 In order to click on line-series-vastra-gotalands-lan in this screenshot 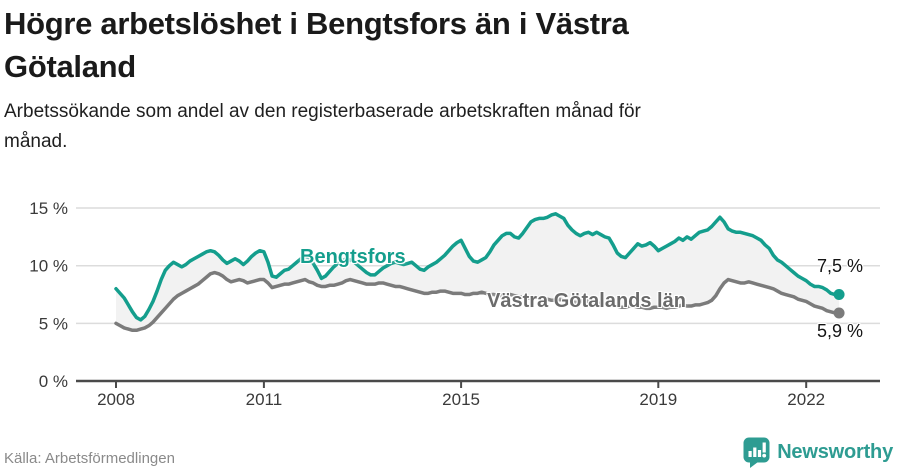, I will do `click(477, 301)`.